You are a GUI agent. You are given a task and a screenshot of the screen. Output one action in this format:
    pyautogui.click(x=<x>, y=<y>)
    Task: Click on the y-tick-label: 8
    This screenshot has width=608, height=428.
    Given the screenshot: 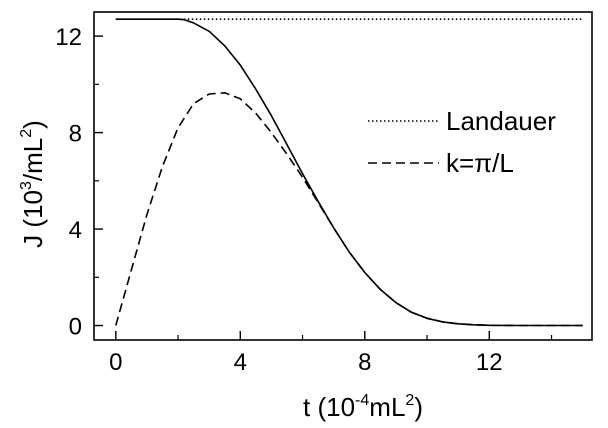 What is the action you would take?
    pyautogui.click(x=75, y=134)
    